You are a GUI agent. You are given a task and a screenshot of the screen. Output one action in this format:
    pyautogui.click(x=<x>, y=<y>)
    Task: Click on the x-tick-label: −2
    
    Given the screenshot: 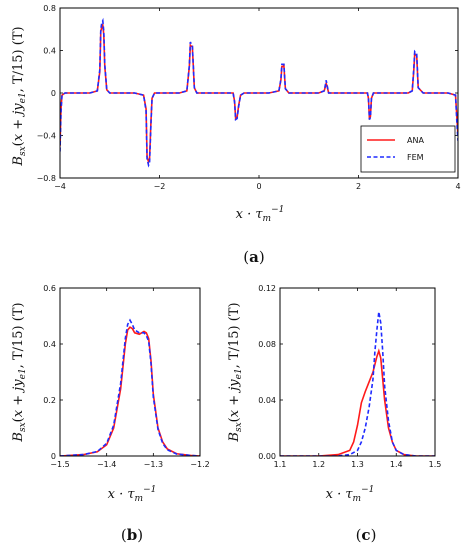 What is the action you would take?
    pyautogui.click(x=160, y=186)
    